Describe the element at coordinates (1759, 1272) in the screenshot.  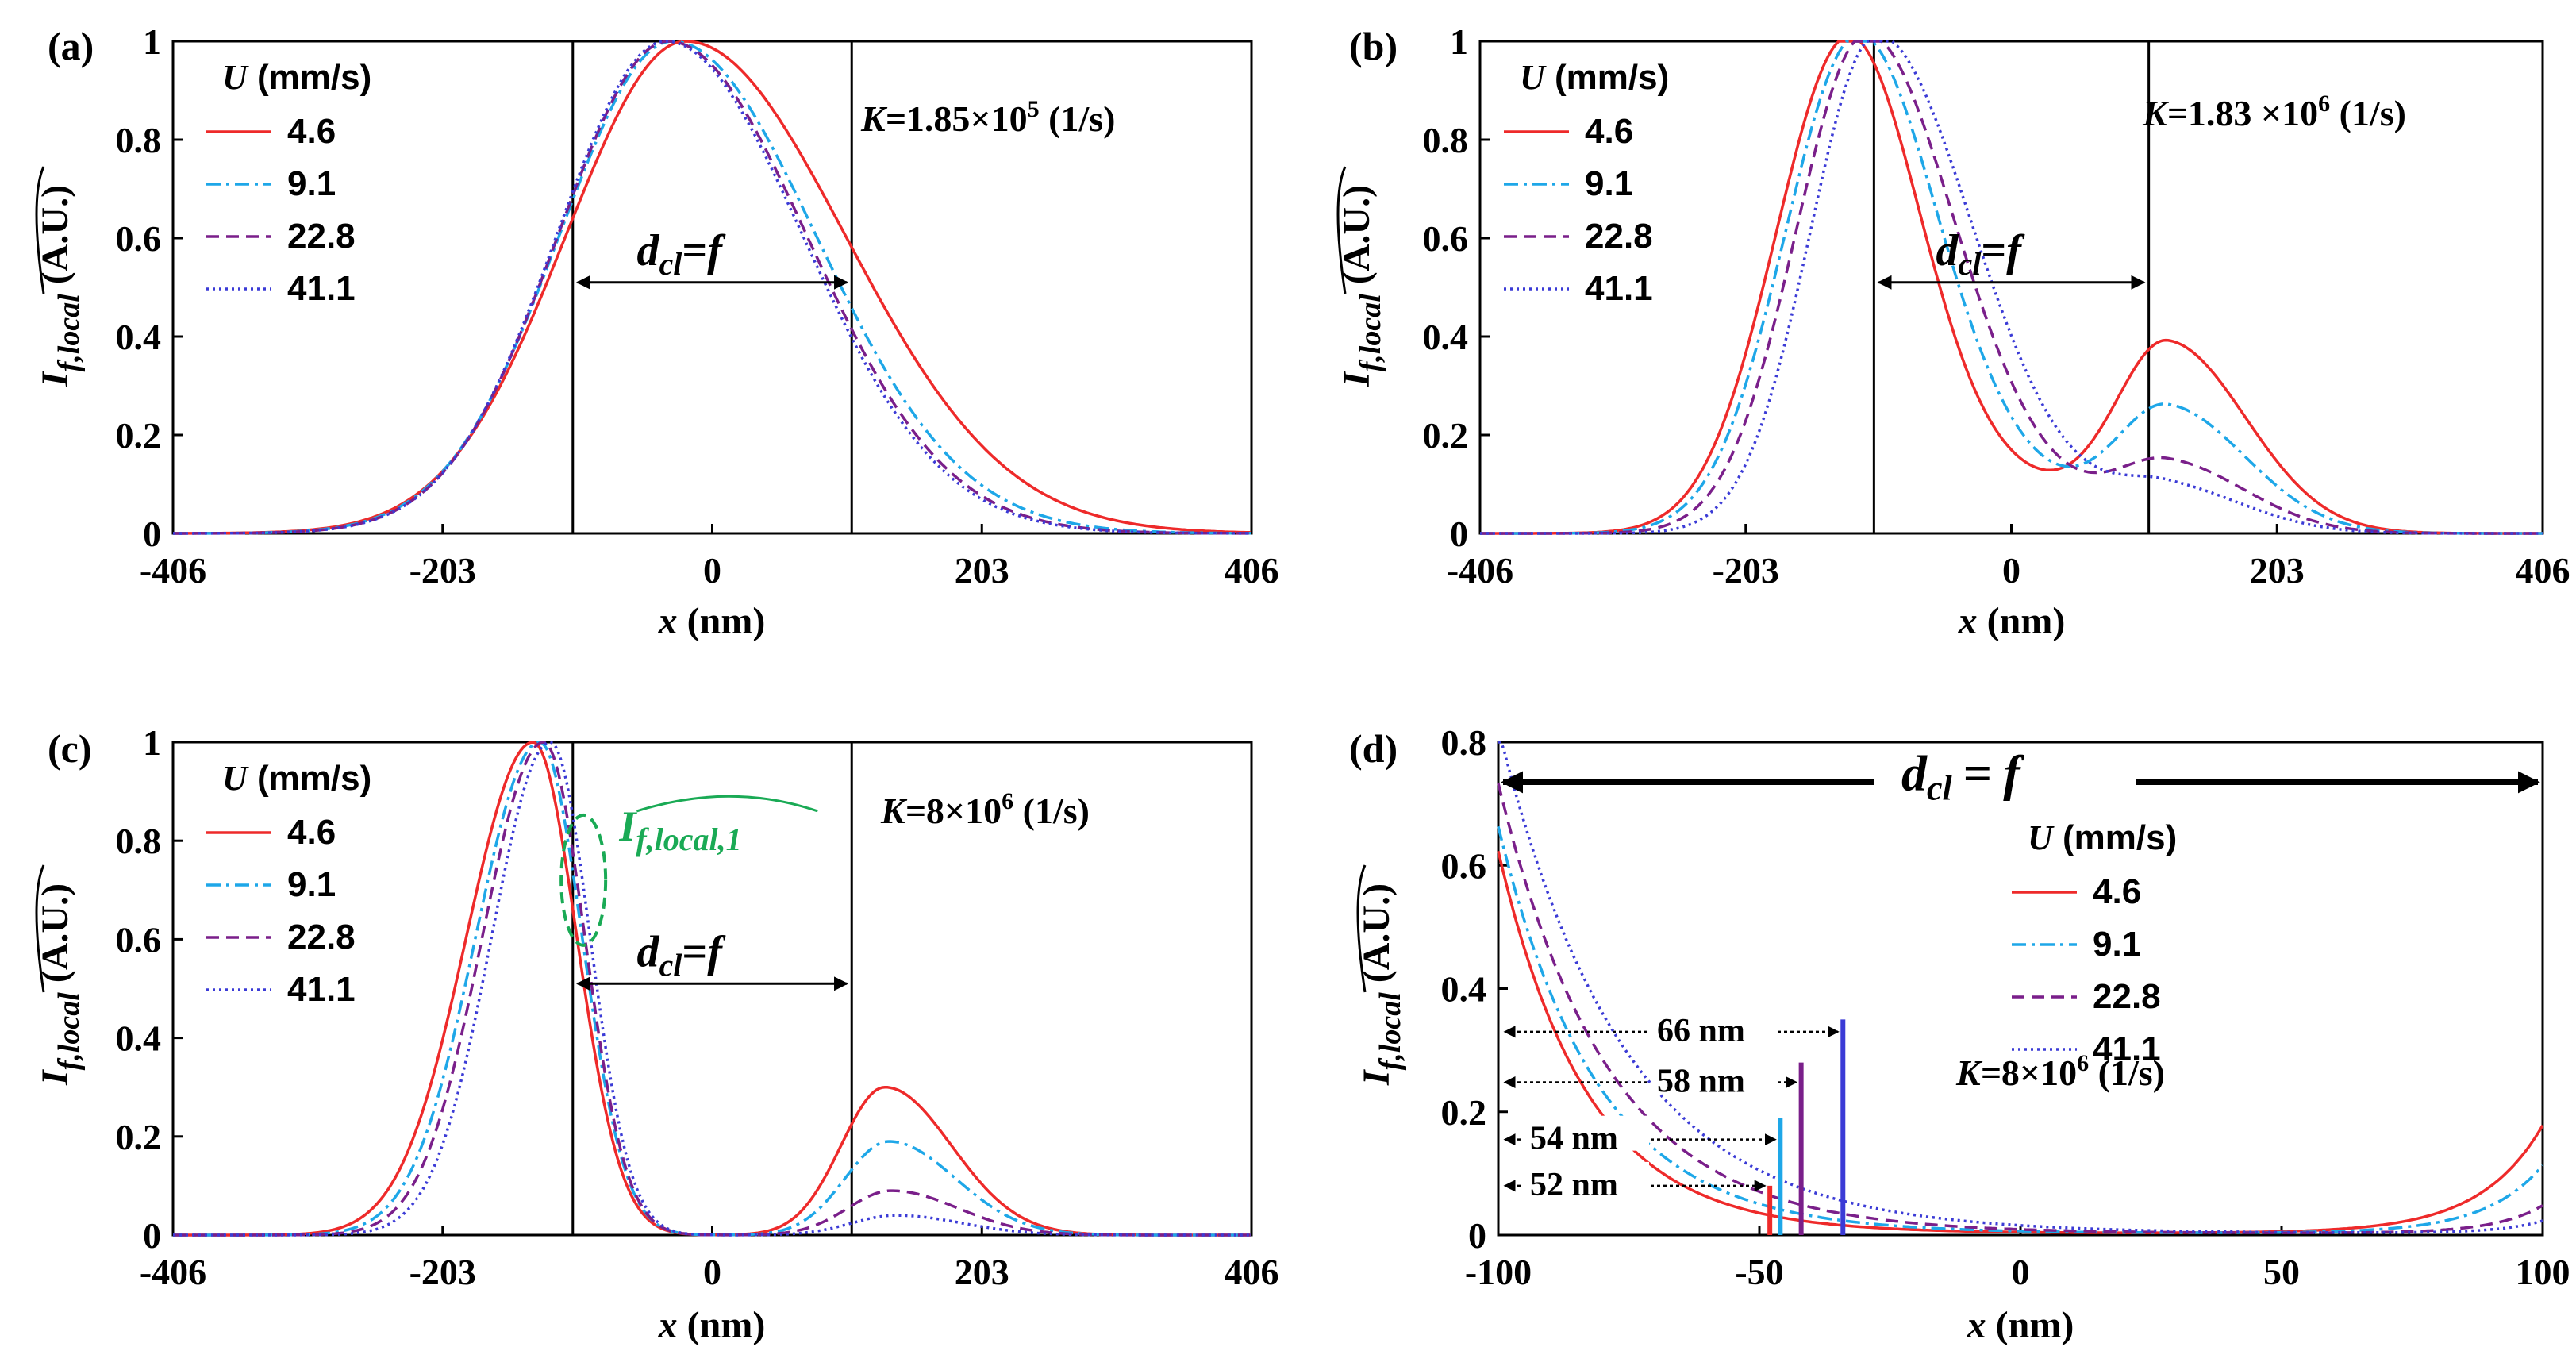
I see `x-tick-label: -50` at that location.